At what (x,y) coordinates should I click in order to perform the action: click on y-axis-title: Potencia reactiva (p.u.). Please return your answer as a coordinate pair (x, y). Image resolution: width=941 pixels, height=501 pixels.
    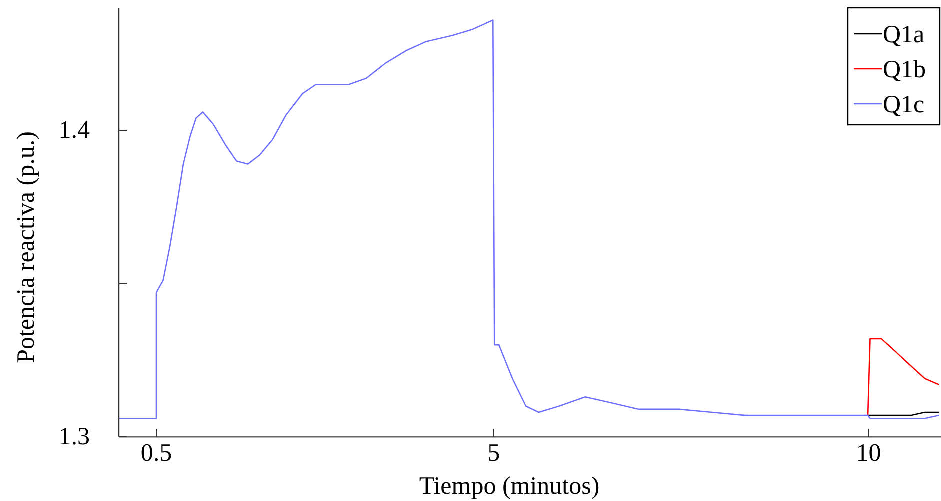
    Looking at the image, I should click on (26, 248).